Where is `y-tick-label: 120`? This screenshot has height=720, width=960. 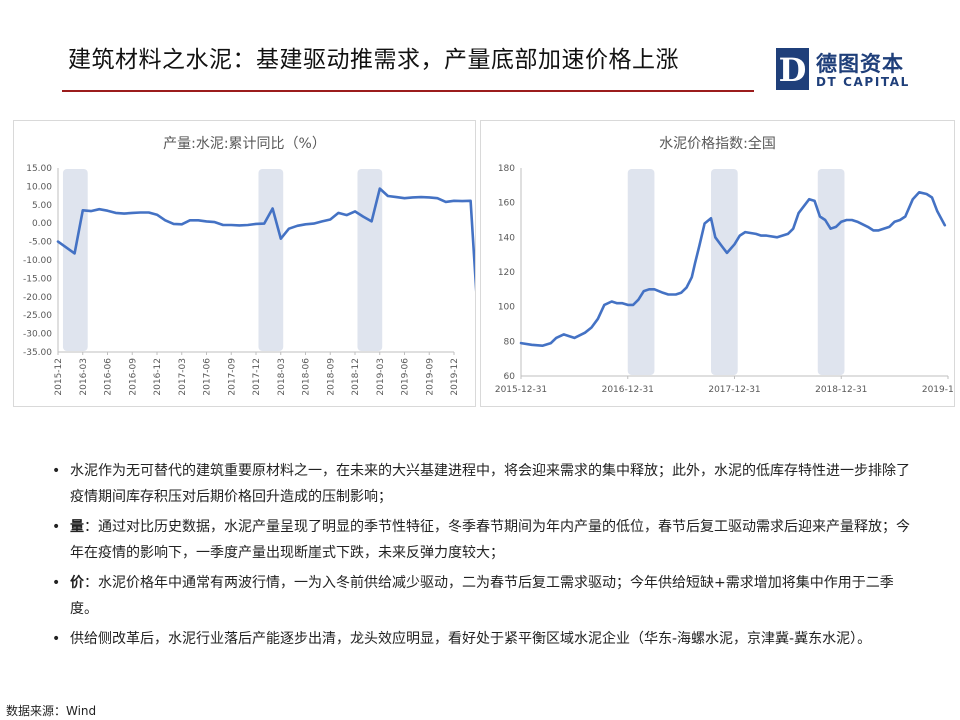 y-tick-label: 120 is located at coordinates (506, 273).